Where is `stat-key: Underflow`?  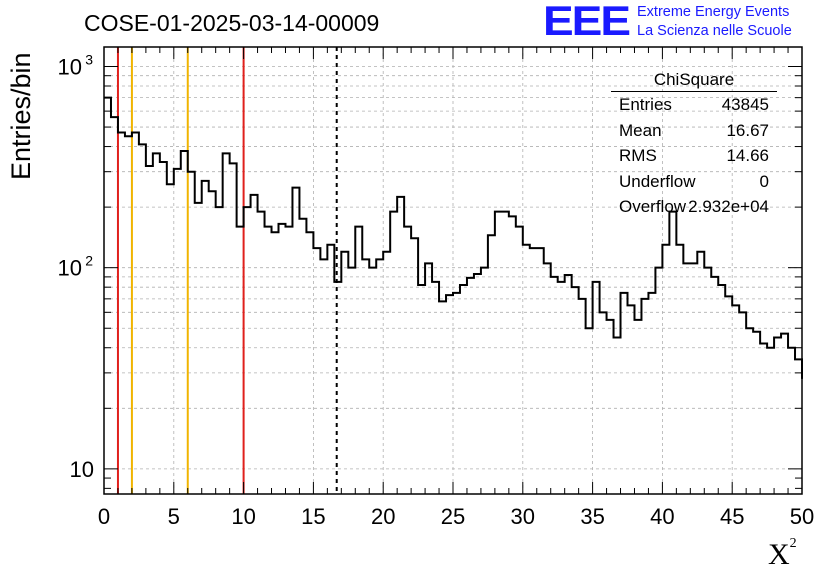
stat-key: Underflow is located at coordinates (657, 181).